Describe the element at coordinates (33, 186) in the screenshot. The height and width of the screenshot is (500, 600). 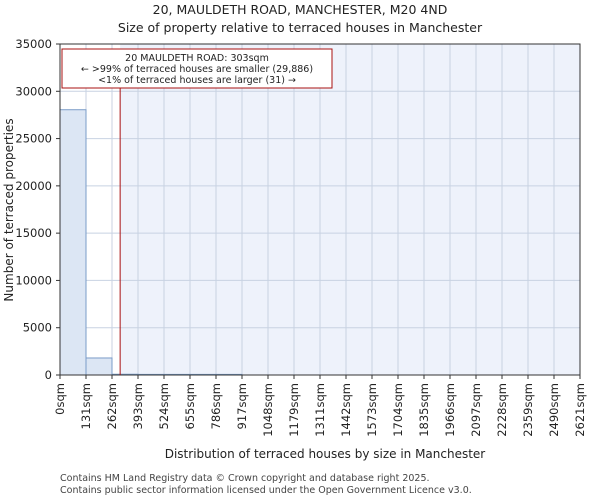
I see `y-tick-label: 20000` at that location.